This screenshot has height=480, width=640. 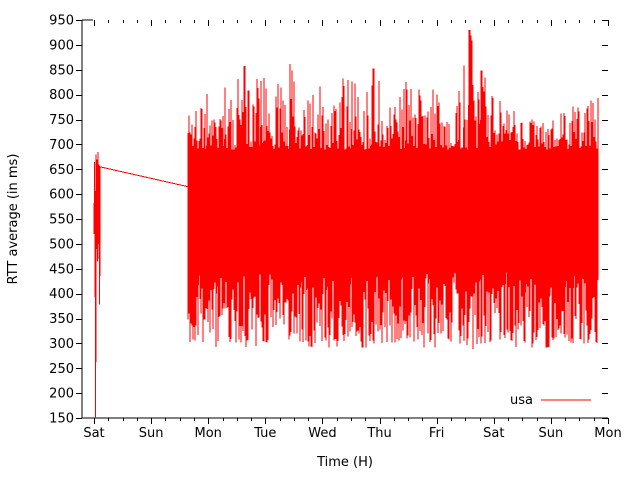 I want to click on y-tick-label: 550, so click(x=61, y=220).